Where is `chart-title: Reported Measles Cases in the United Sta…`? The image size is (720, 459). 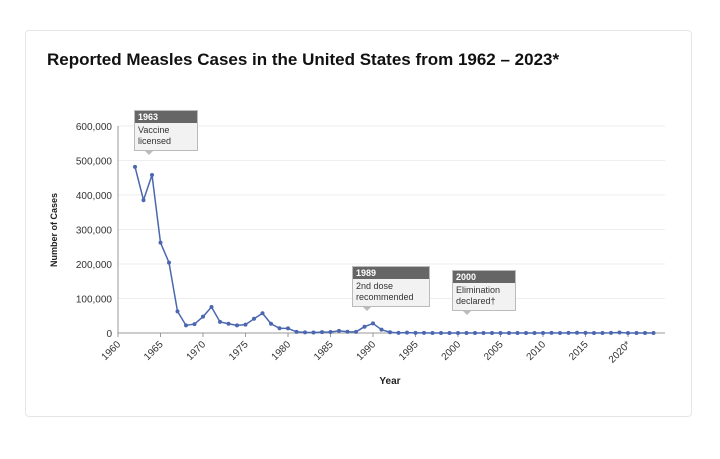
chart-title: Reported Measles Cases in the United Sta… is located at coordinates (303, 59).